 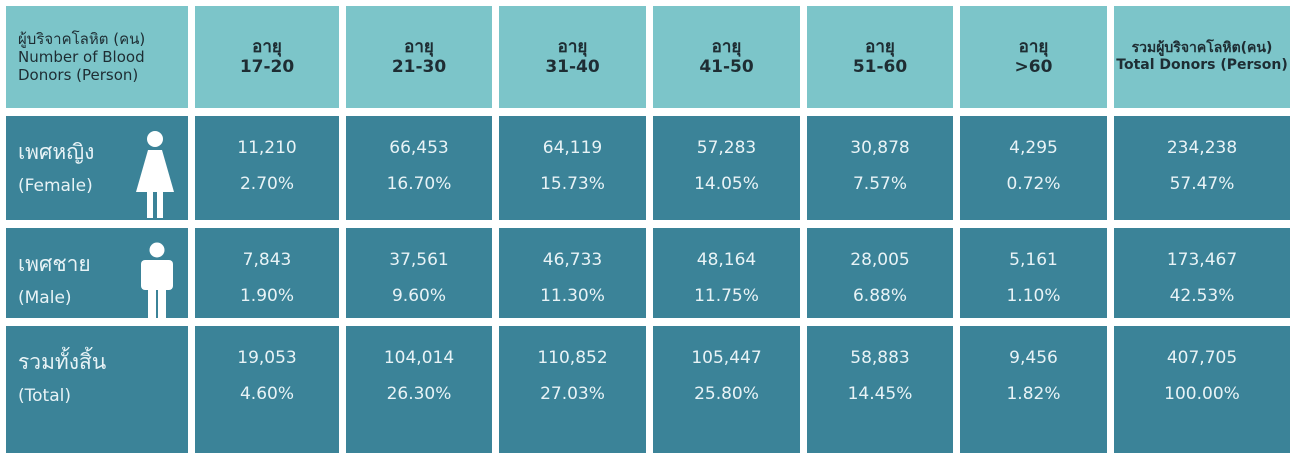 What do you see at coordinates (267, 148) in the screenshot?
I see `count: 11,210` at bounding box center [267, 148].